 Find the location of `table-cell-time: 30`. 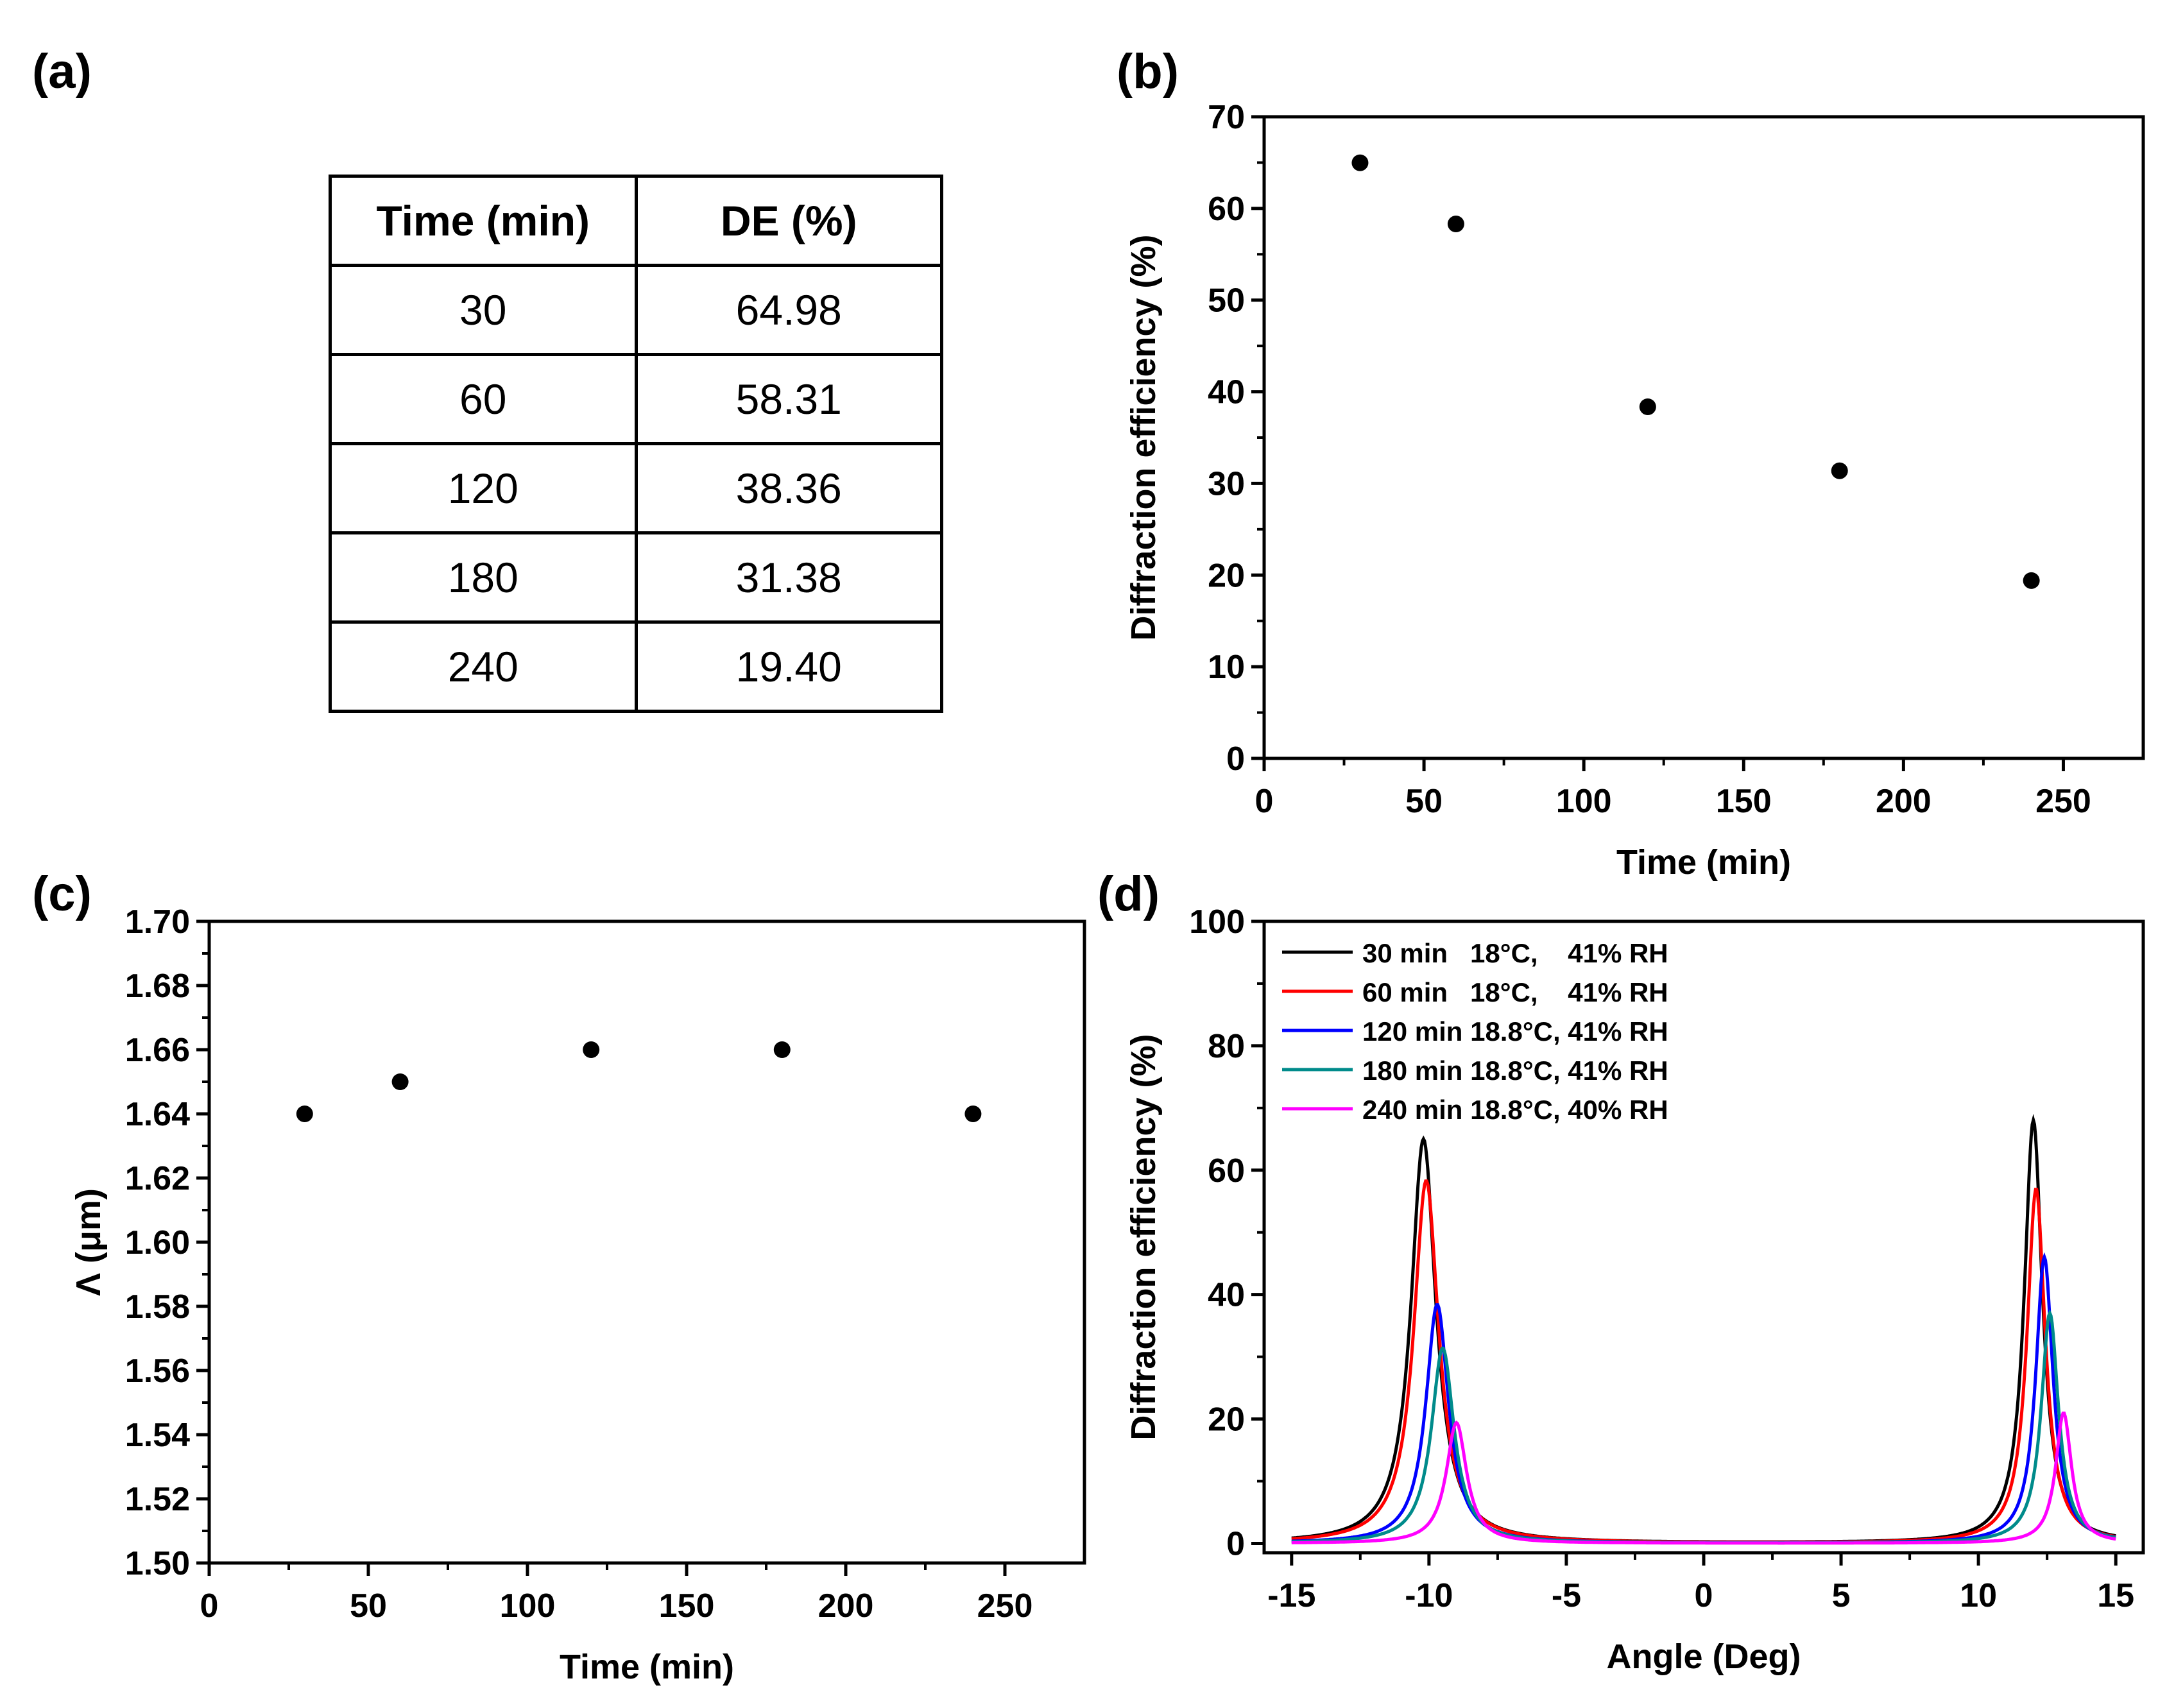

table-cell-time: 30 is located at coordinates (483, 310).